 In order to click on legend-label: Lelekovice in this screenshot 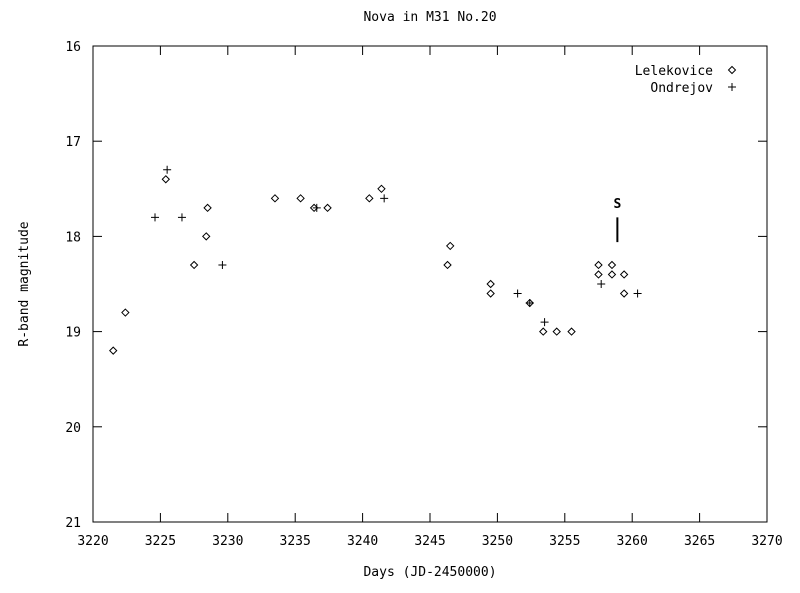, I will do `click(674, 71)`.